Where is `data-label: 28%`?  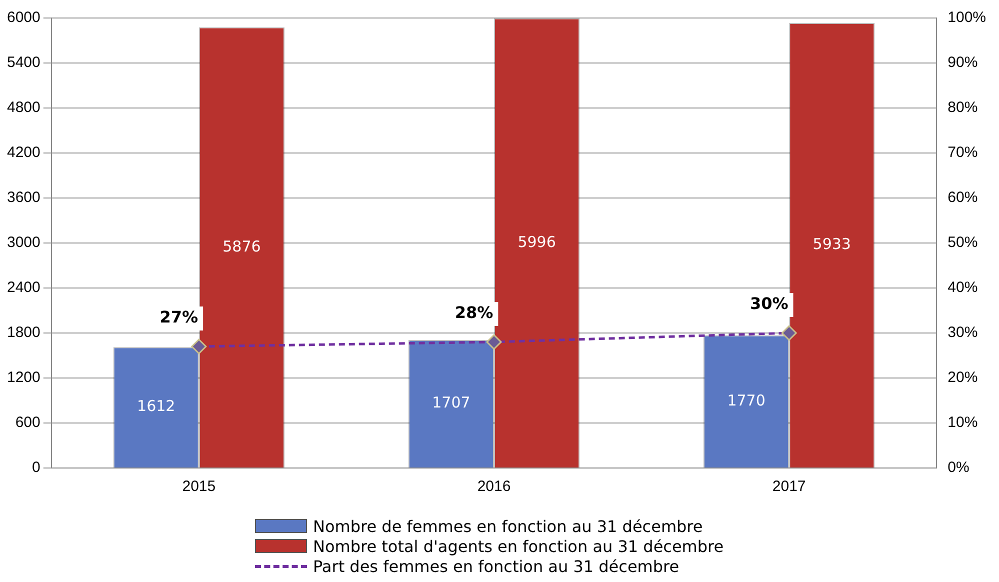
data-label: 28% is located at coordinates (474, 312).